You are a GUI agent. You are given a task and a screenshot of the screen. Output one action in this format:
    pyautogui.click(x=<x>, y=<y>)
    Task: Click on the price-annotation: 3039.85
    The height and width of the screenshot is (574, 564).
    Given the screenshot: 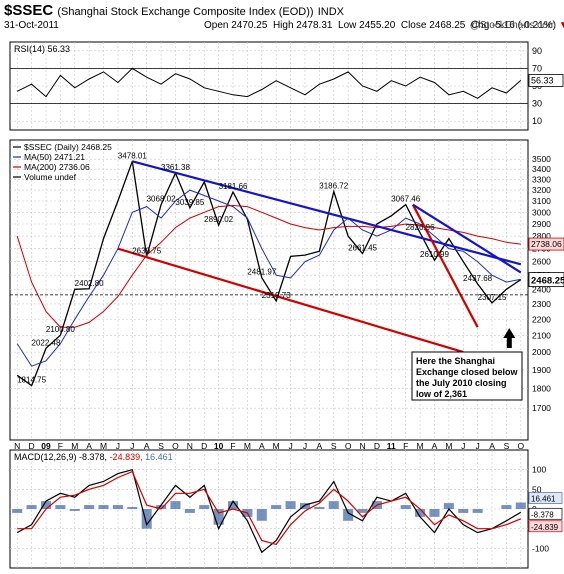 What is the action you would take?
    pyautogui.click(x=189, y=202)
    